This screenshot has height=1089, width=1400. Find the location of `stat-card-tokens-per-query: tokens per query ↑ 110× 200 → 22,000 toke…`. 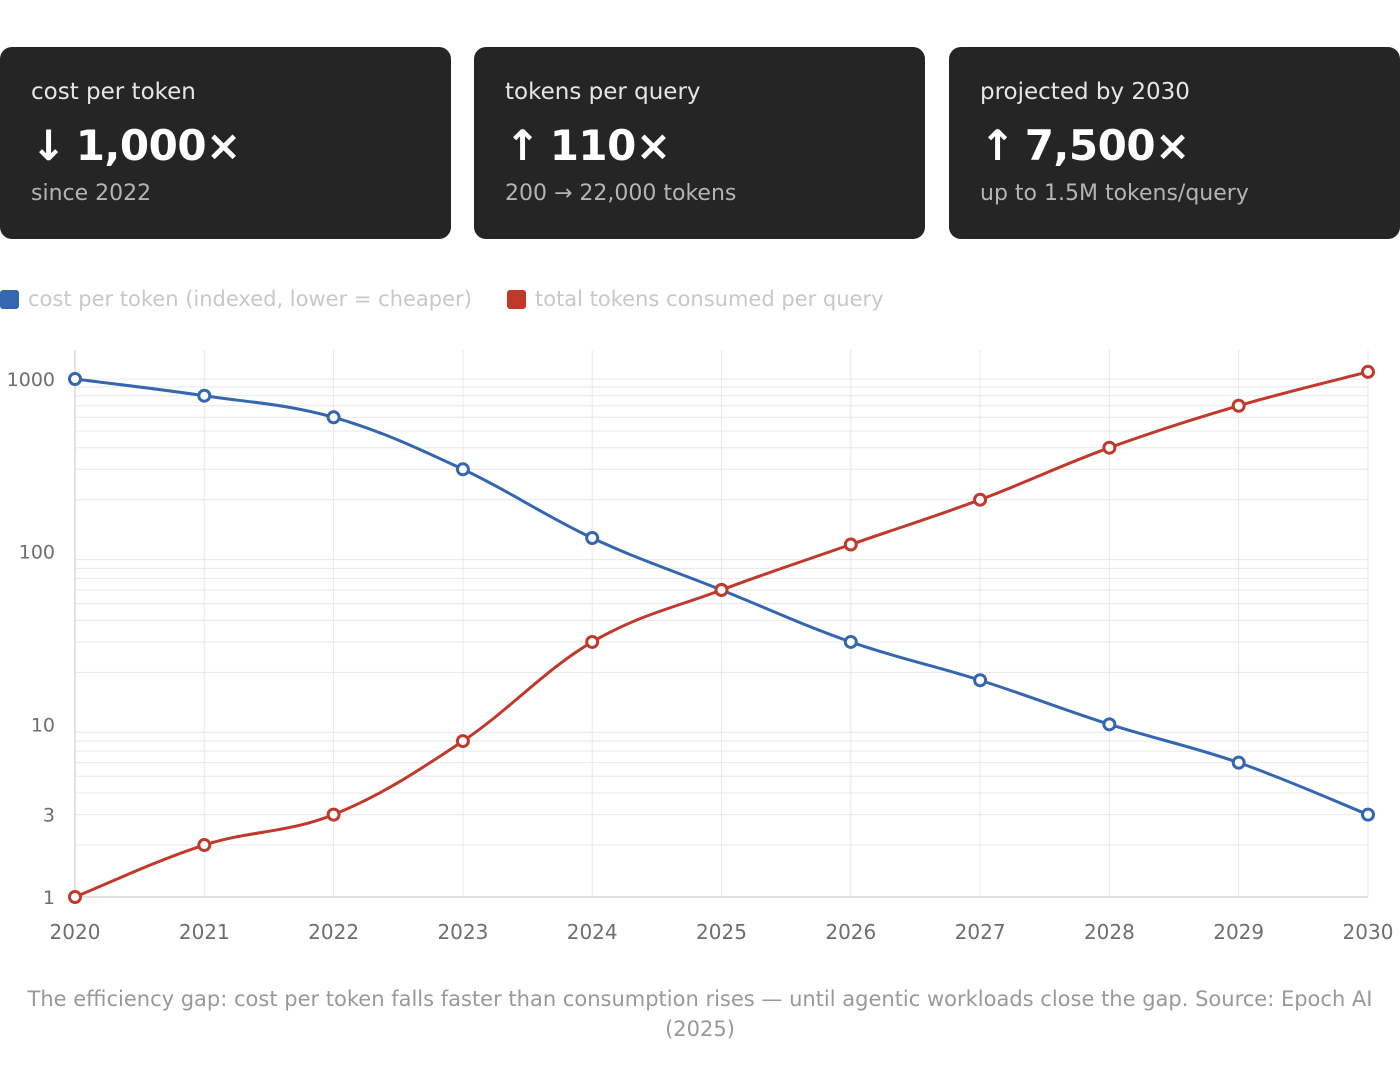

stat-card-tokens-per-query: tokens per query ↑ 110× 200 → 22,000 toke… is located at coordinates (699, 143).